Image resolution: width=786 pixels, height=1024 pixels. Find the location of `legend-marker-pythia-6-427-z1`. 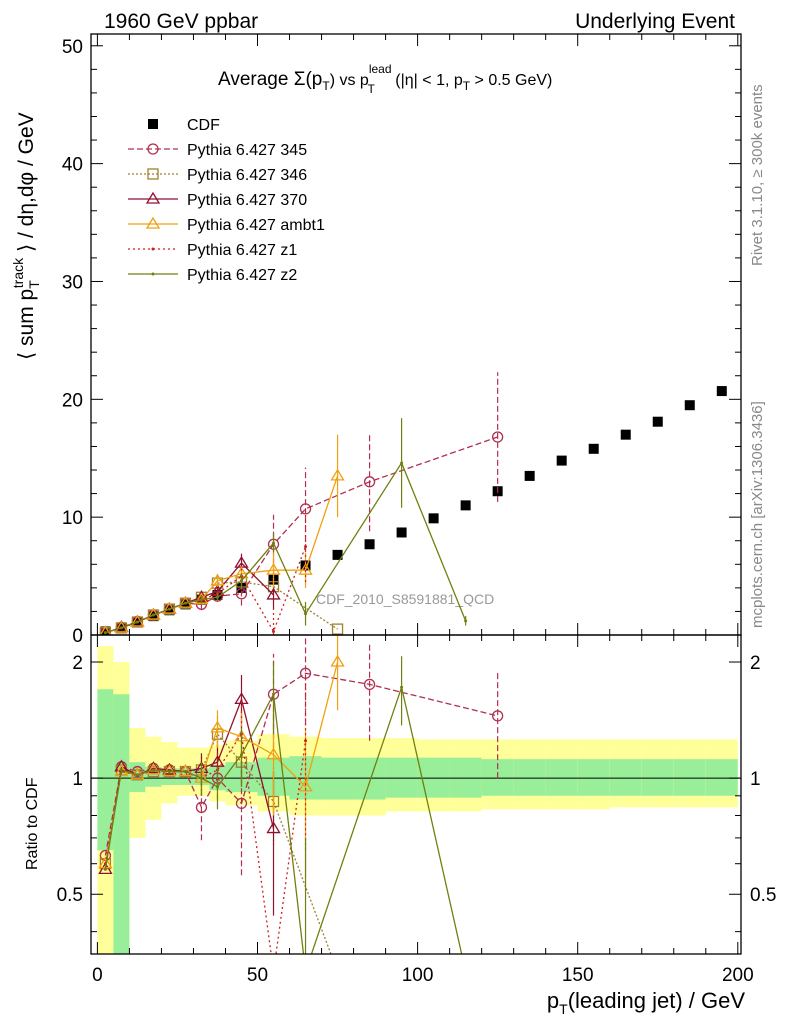

legend-marker-pythia-6-427-z1 is located at coordinates (153, 249).